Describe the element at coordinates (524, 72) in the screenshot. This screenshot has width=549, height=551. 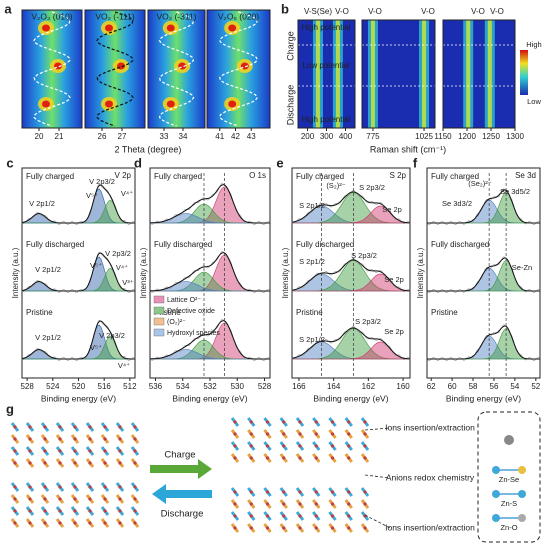
I see `colorbar` at that location.